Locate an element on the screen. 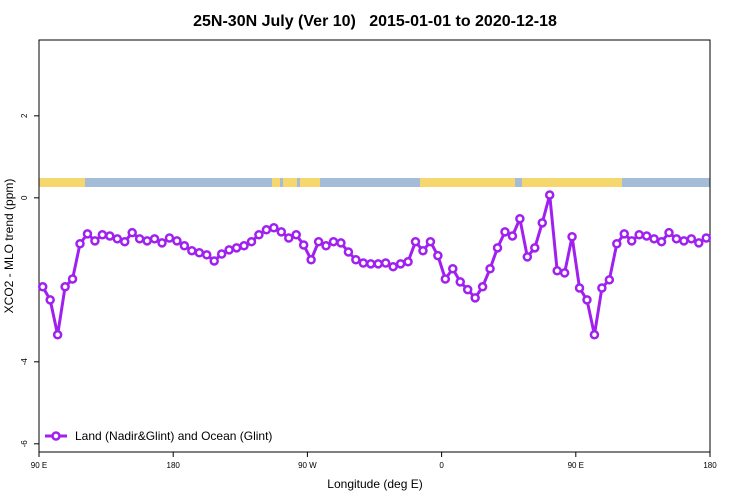 The image size is (750, 500). x-tick-label: 90 W is located at coordinates (307, 465).